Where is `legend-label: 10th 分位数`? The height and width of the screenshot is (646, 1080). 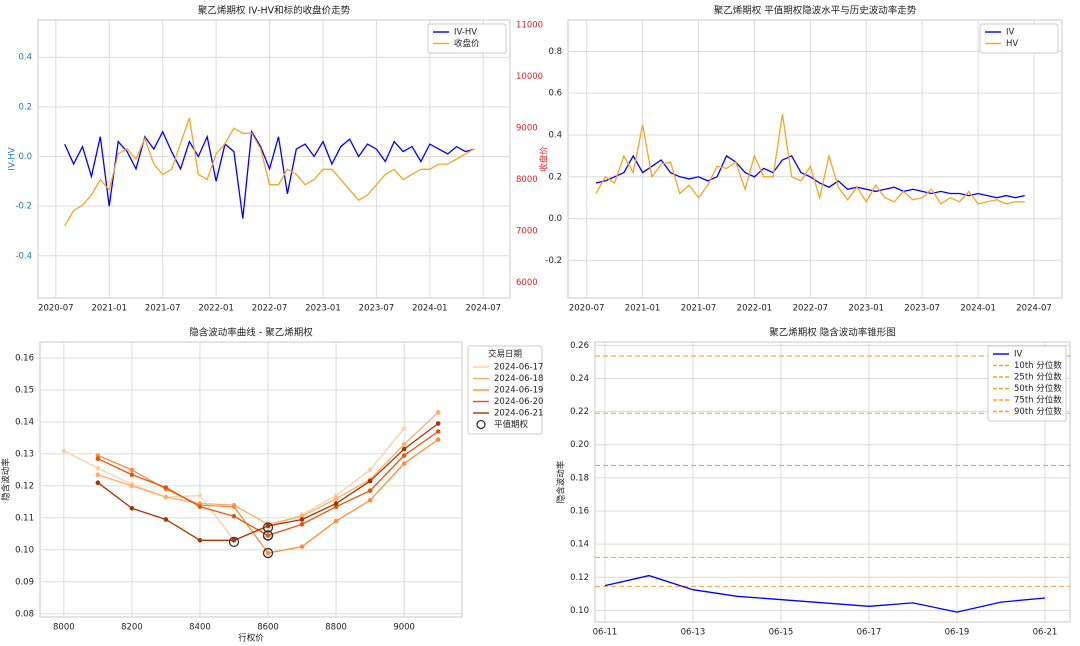 legend-label: 10th 分位数 is located at coordinates (1038, 365).